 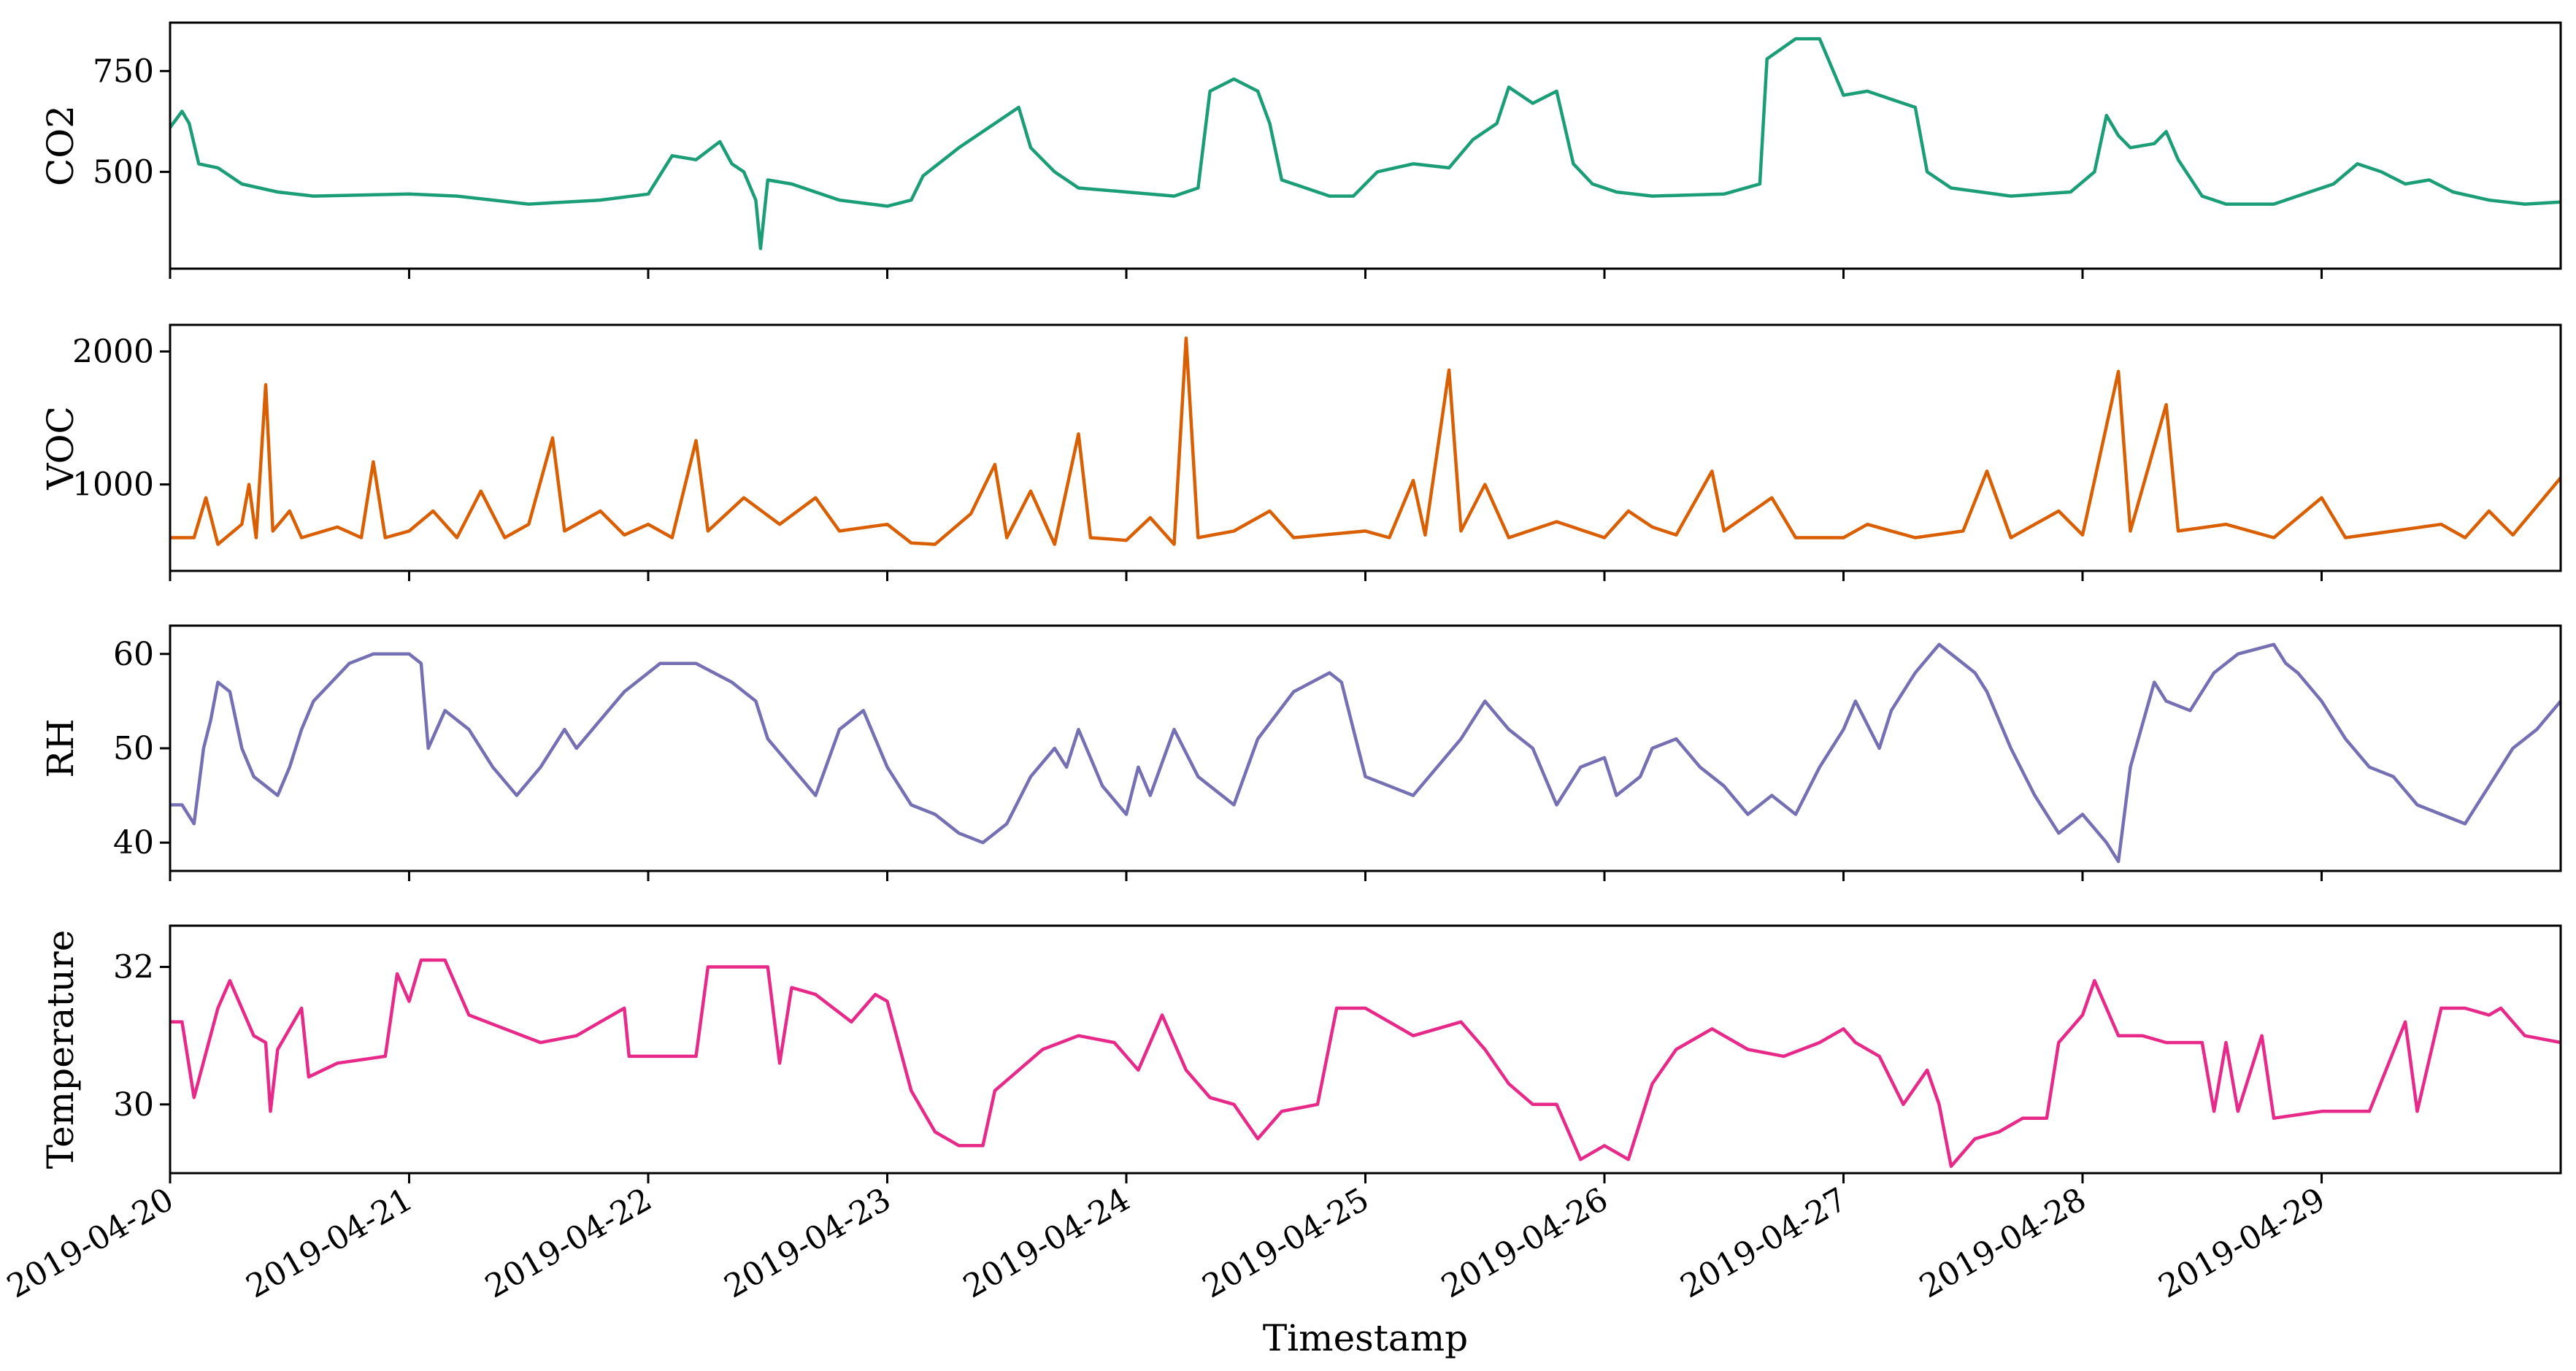 What do you see at coordinates (1046, 1242) in the screenshot?
I see `x-tick-label: 2019-04-24` at bounding box center [1046, 1242].